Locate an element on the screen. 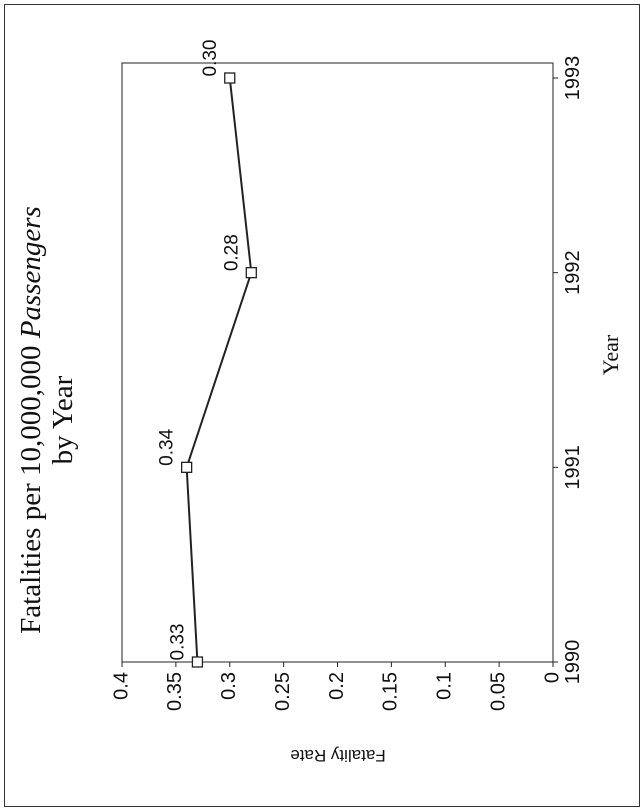  x-tick-label: 1990 is located at coordinates (573, 662).